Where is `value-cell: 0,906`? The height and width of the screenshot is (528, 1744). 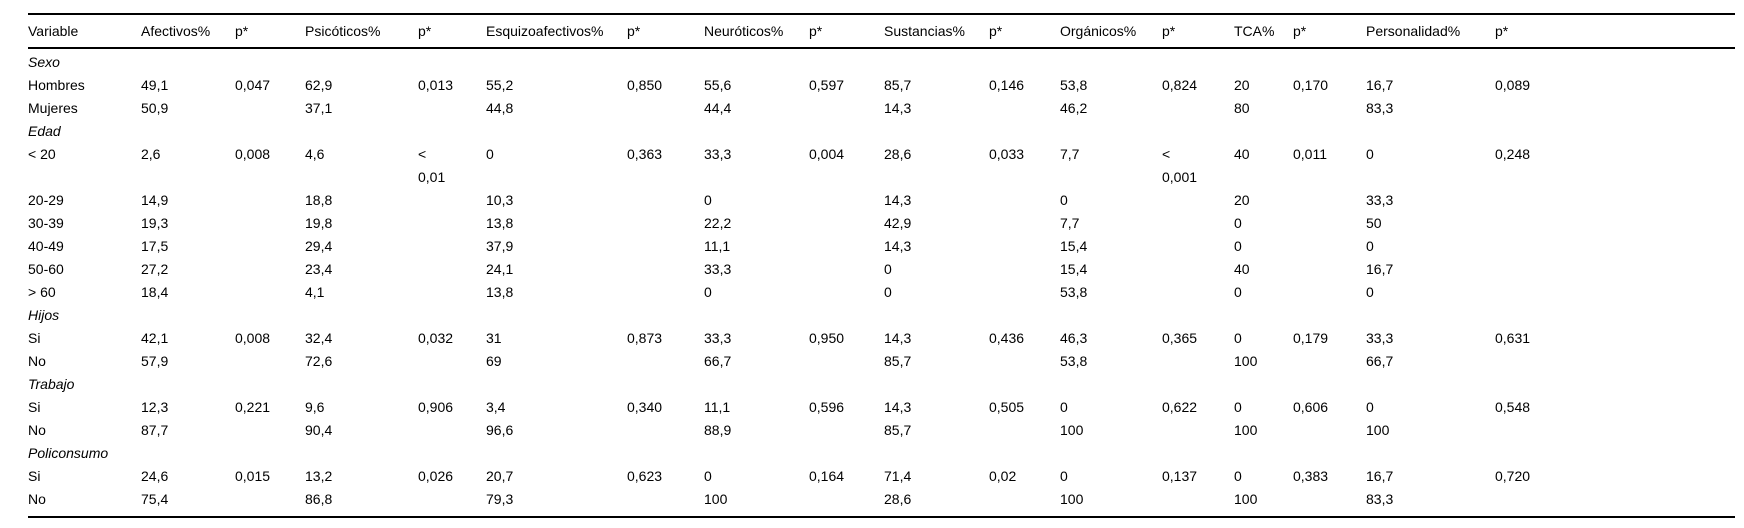 value-cell: 0,906 is located at coordinates (436, 407).